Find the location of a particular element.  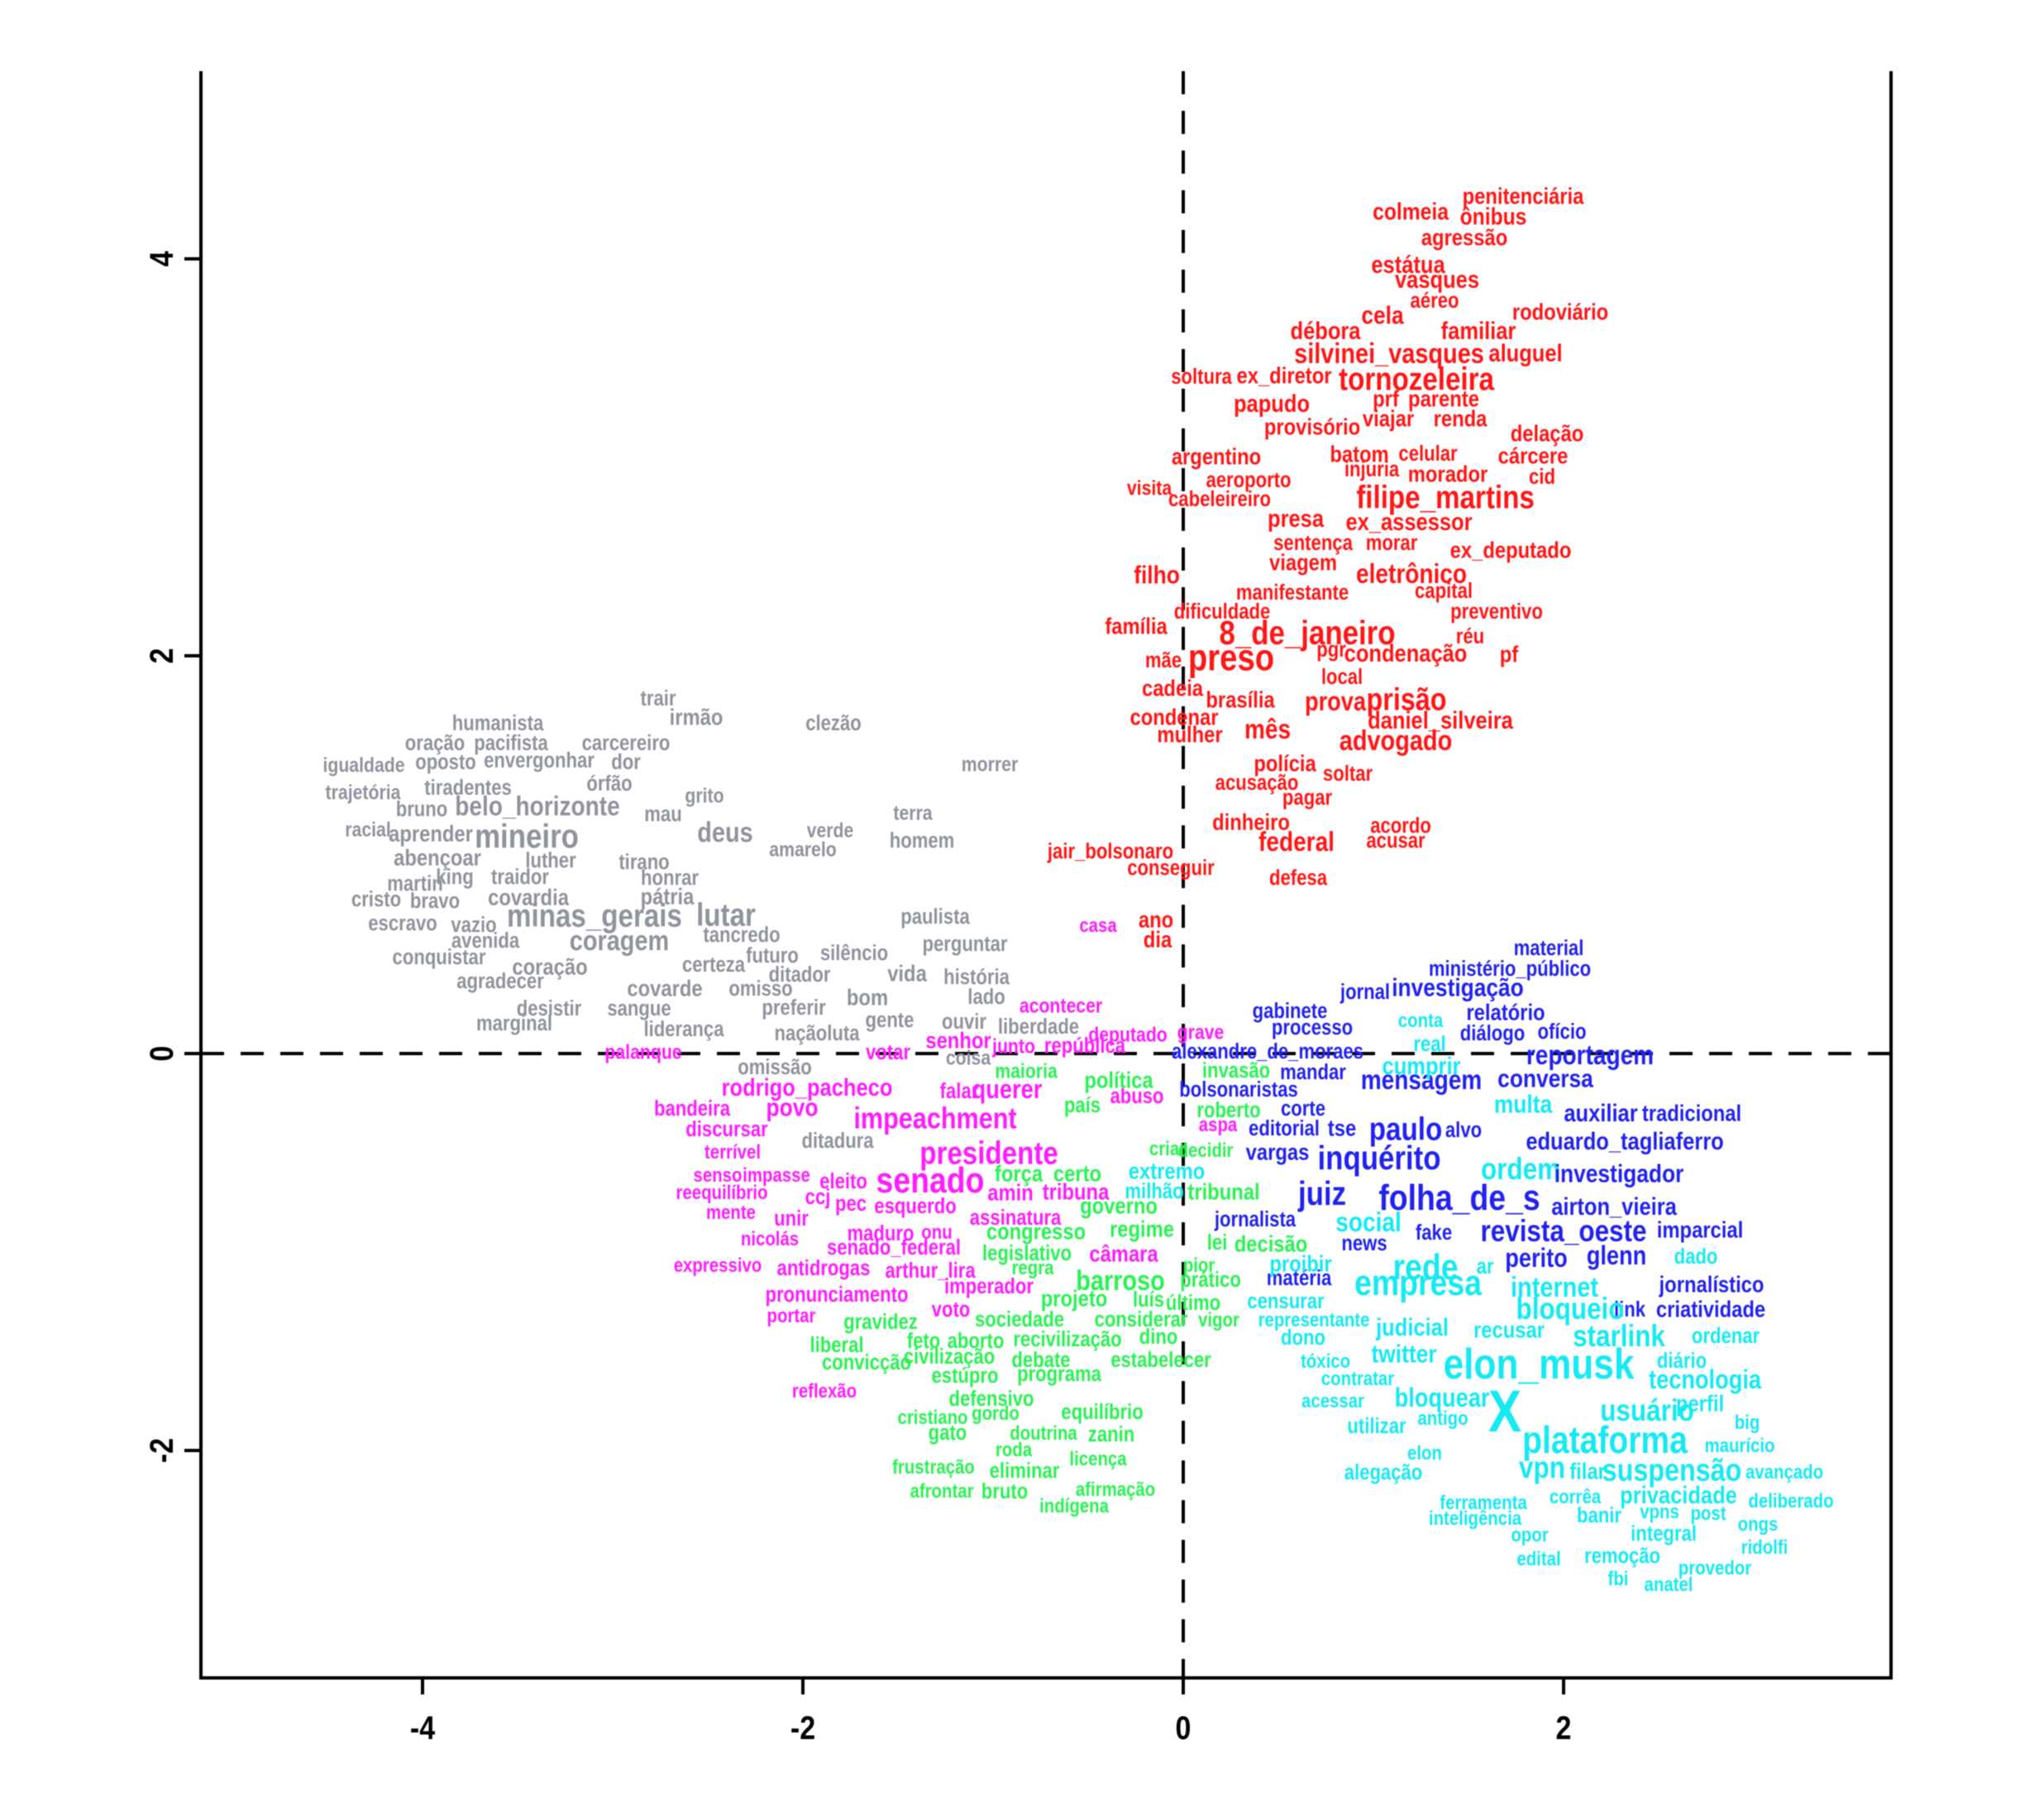

svg-text: editorial is located at coordinates (1284, 1128).